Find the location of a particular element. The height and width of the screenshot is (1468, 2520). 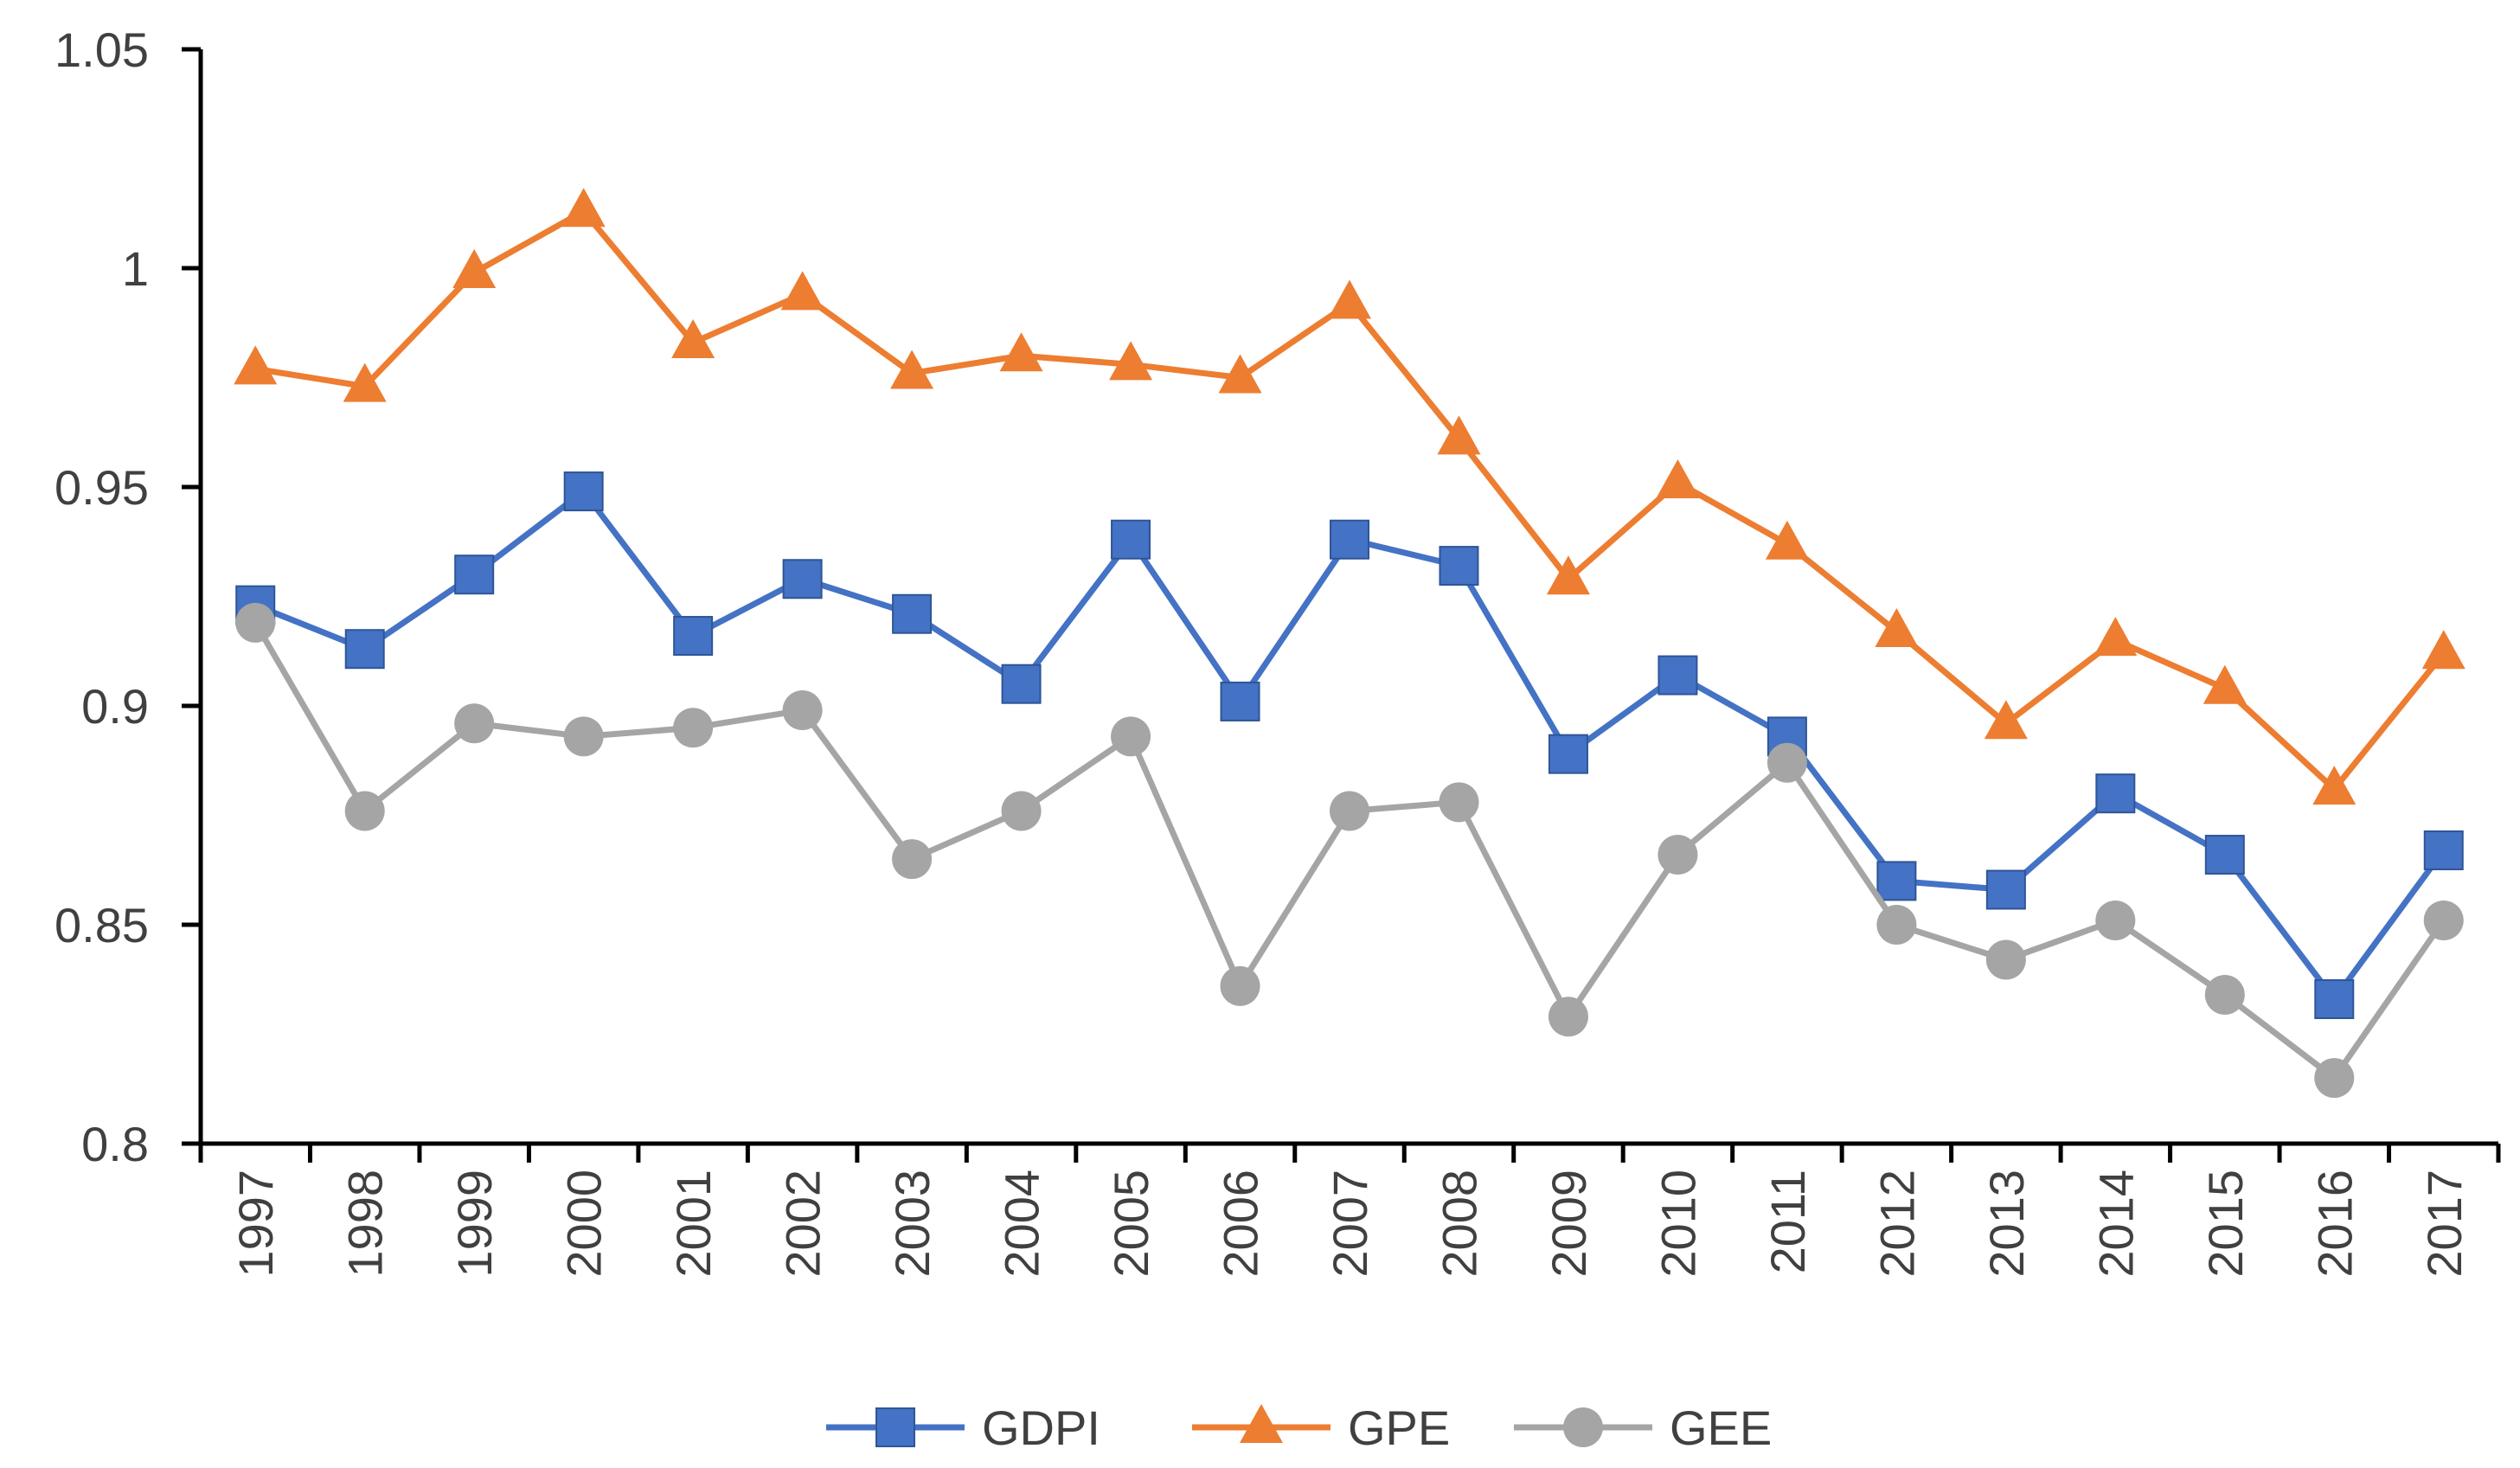

x-tick-label: 2006 is located at coordinates (1241, 1224).